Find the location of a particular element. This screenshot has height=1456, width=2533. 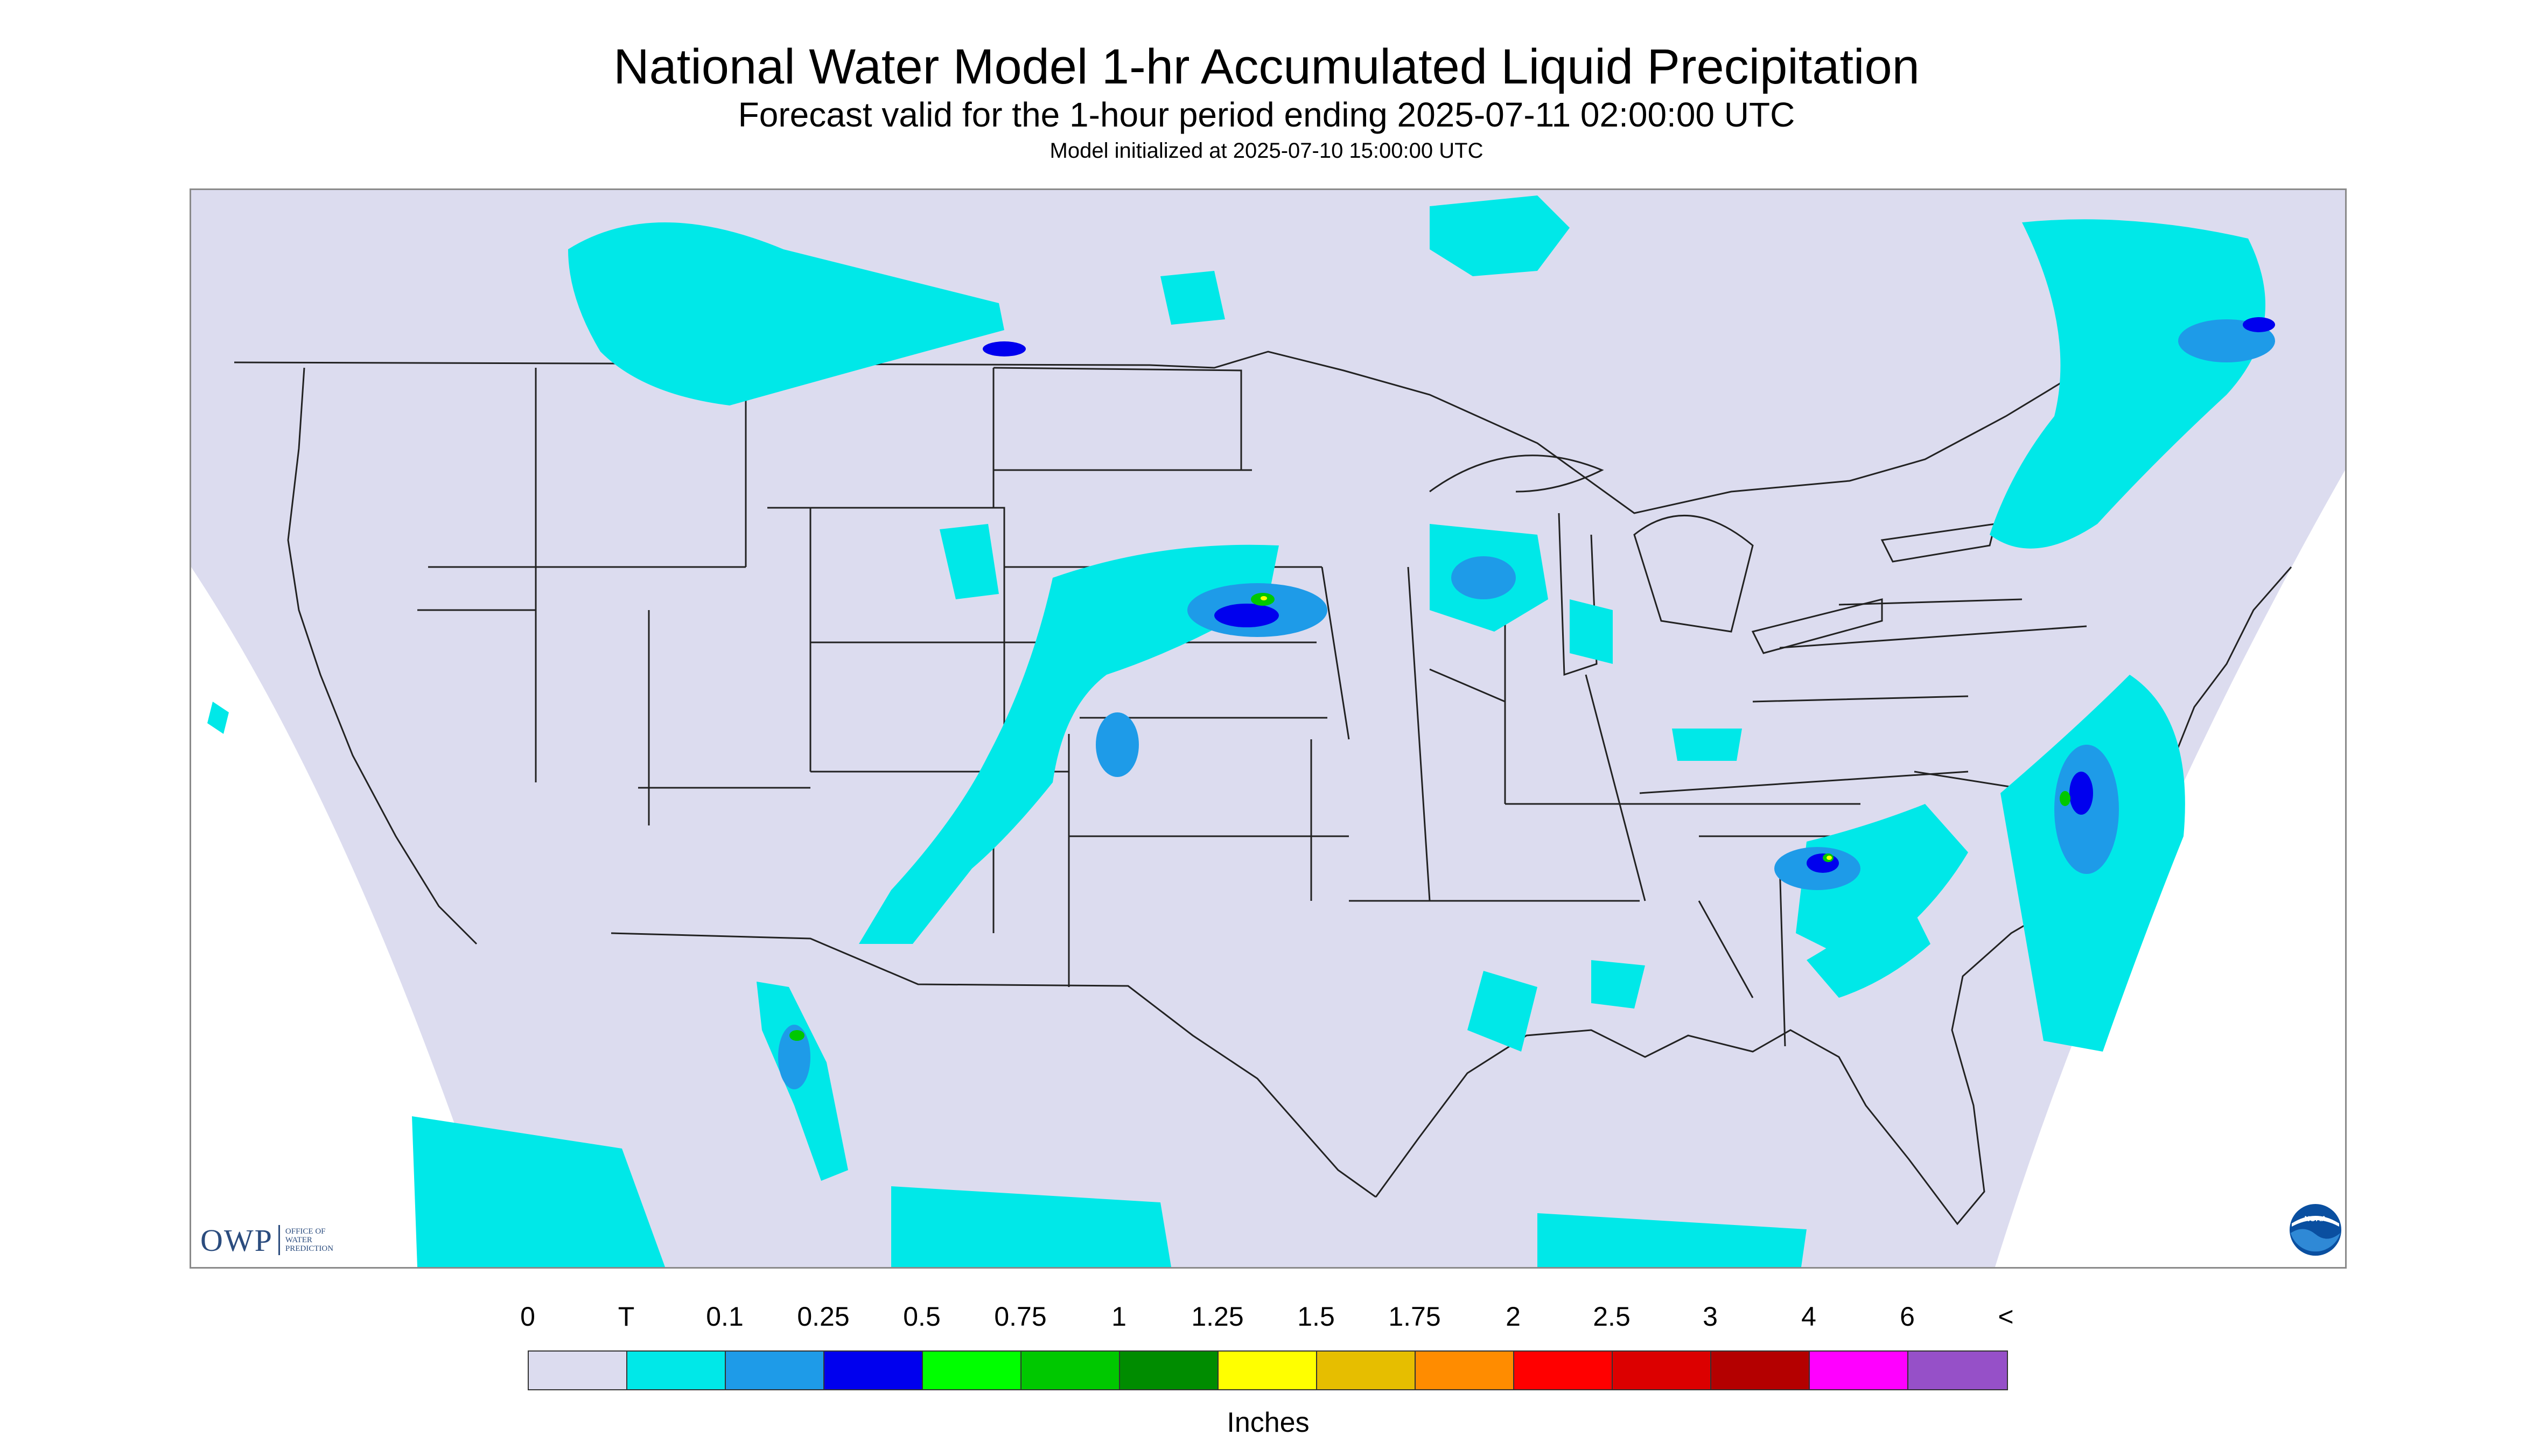

noaa-logo: NOAA is located at coordinates (2315, 1230).